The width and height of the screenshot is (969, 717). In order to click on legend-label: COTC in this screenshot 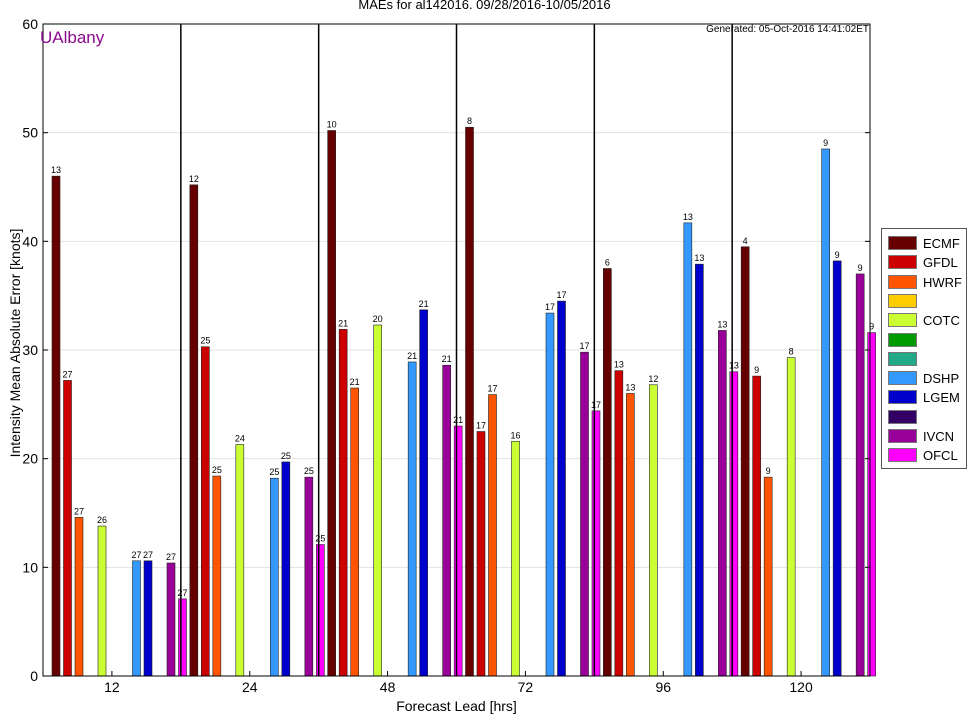, I will do `click(941, 321)`.